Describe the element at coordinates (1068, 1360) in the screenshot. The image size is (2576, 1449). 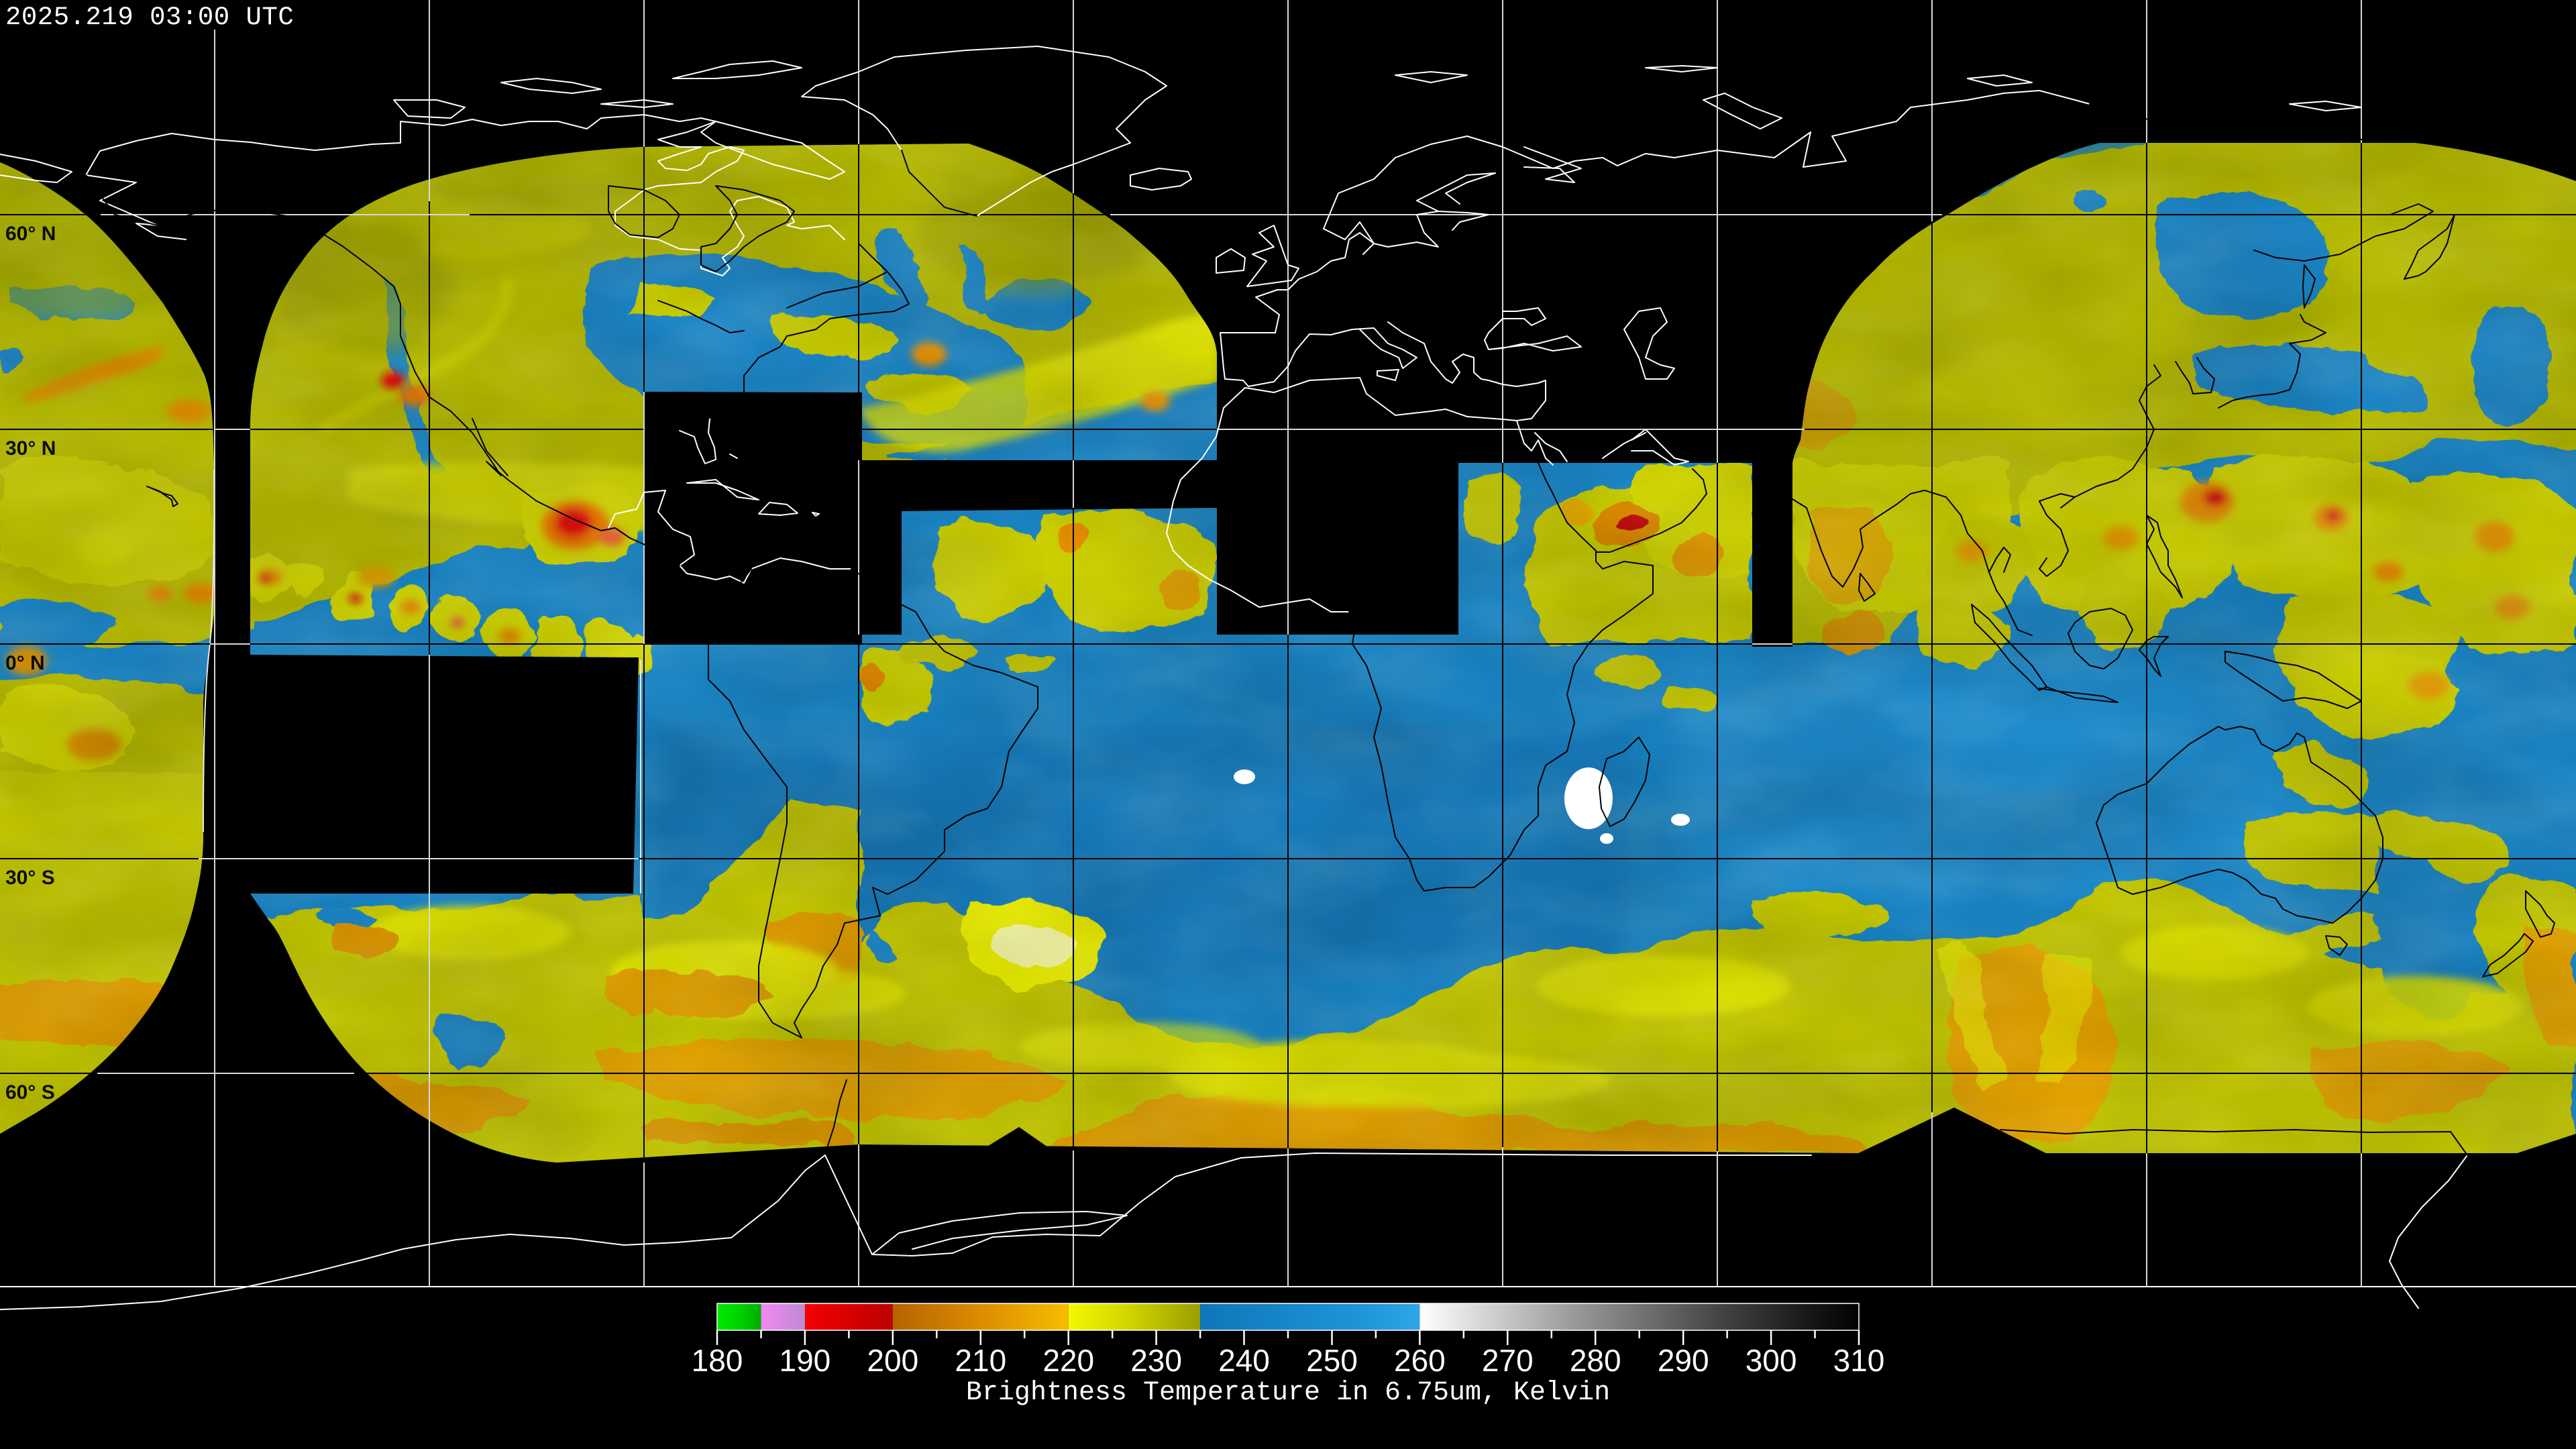
I see `svg-text: 220` at that location.